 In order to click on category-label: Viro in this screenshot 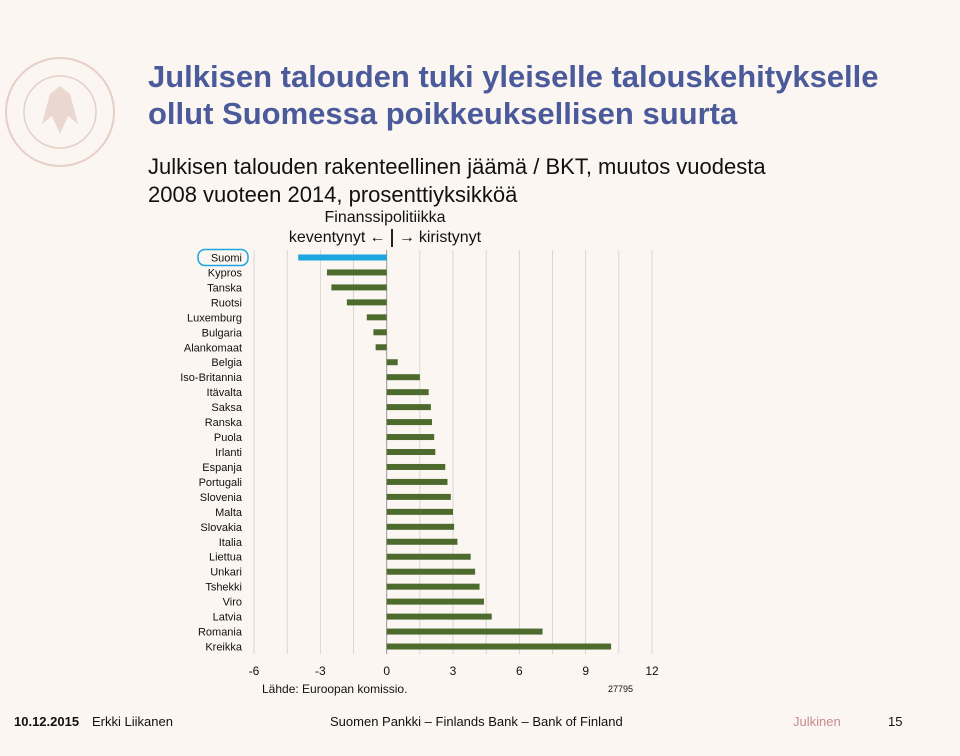, I will do `click(232, 603)`.